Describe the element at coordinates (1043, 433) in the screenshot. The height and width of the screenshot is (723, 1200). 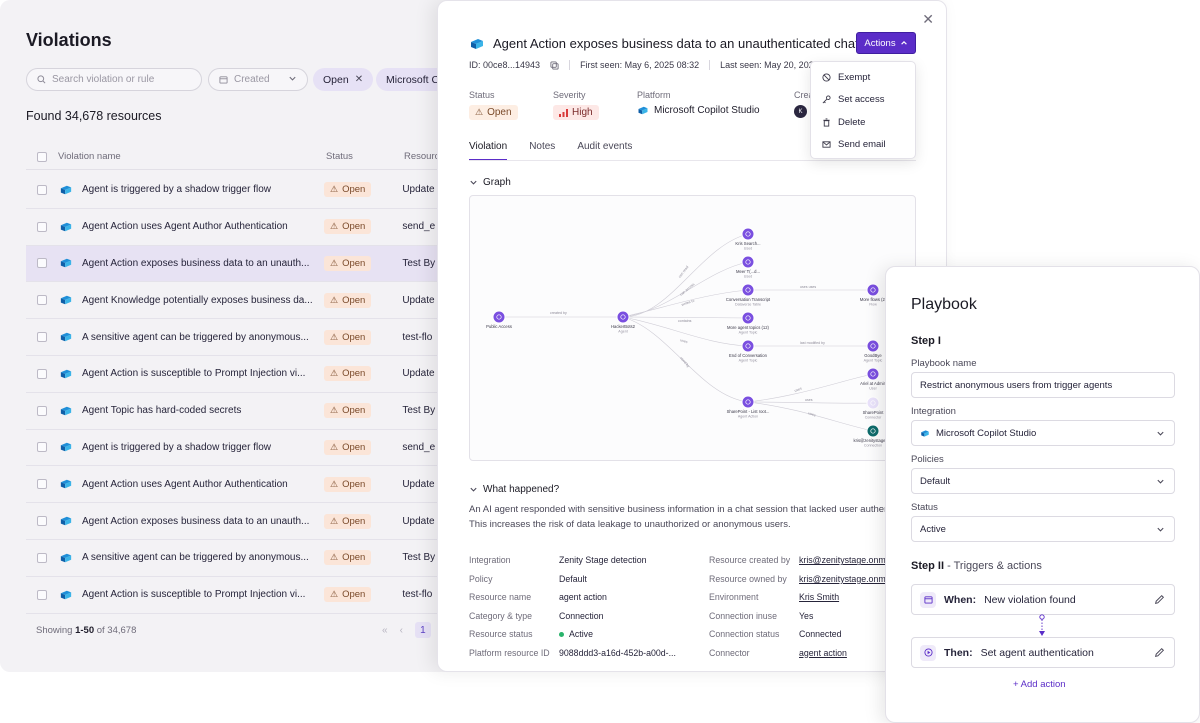
I see `integration-select: Microsoft Copilot Studio` at that location.